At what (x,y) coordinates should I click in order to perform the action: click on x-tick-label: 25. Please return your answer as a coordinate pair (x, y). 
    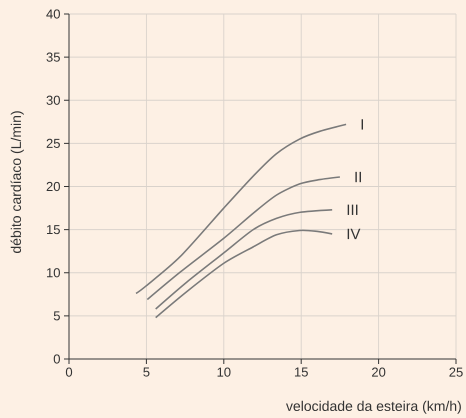
    Looking at the image, I should click on (456, 372).